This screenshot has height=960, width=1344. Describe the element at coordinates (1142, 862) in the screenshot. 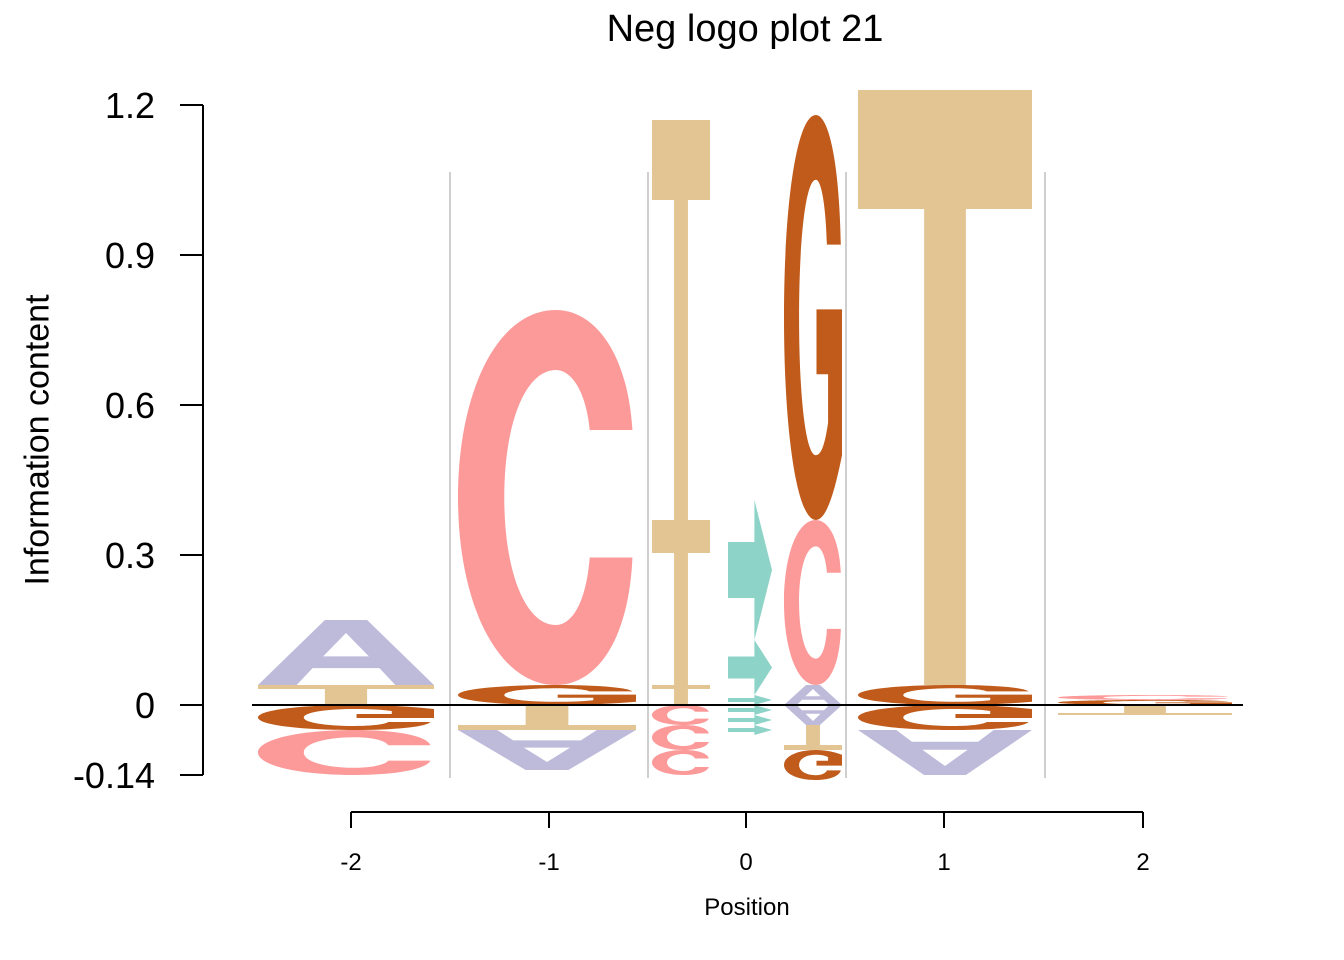

I see `x-tick-label: 2` at that location.